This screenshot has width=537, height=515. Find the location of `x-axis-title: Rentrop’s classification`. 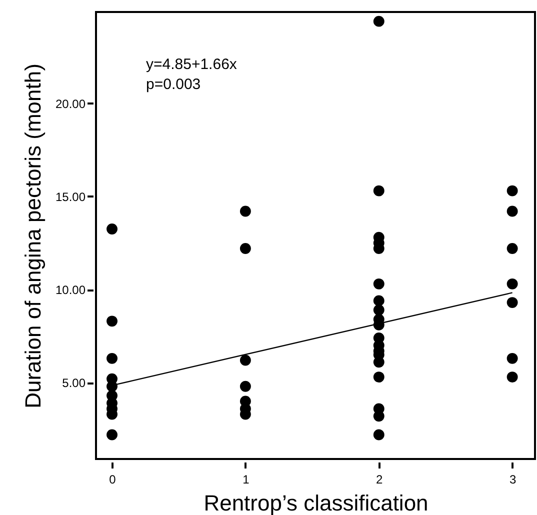

x-axis-title: Rentrop’s classification is located at coordinates (316, 502).